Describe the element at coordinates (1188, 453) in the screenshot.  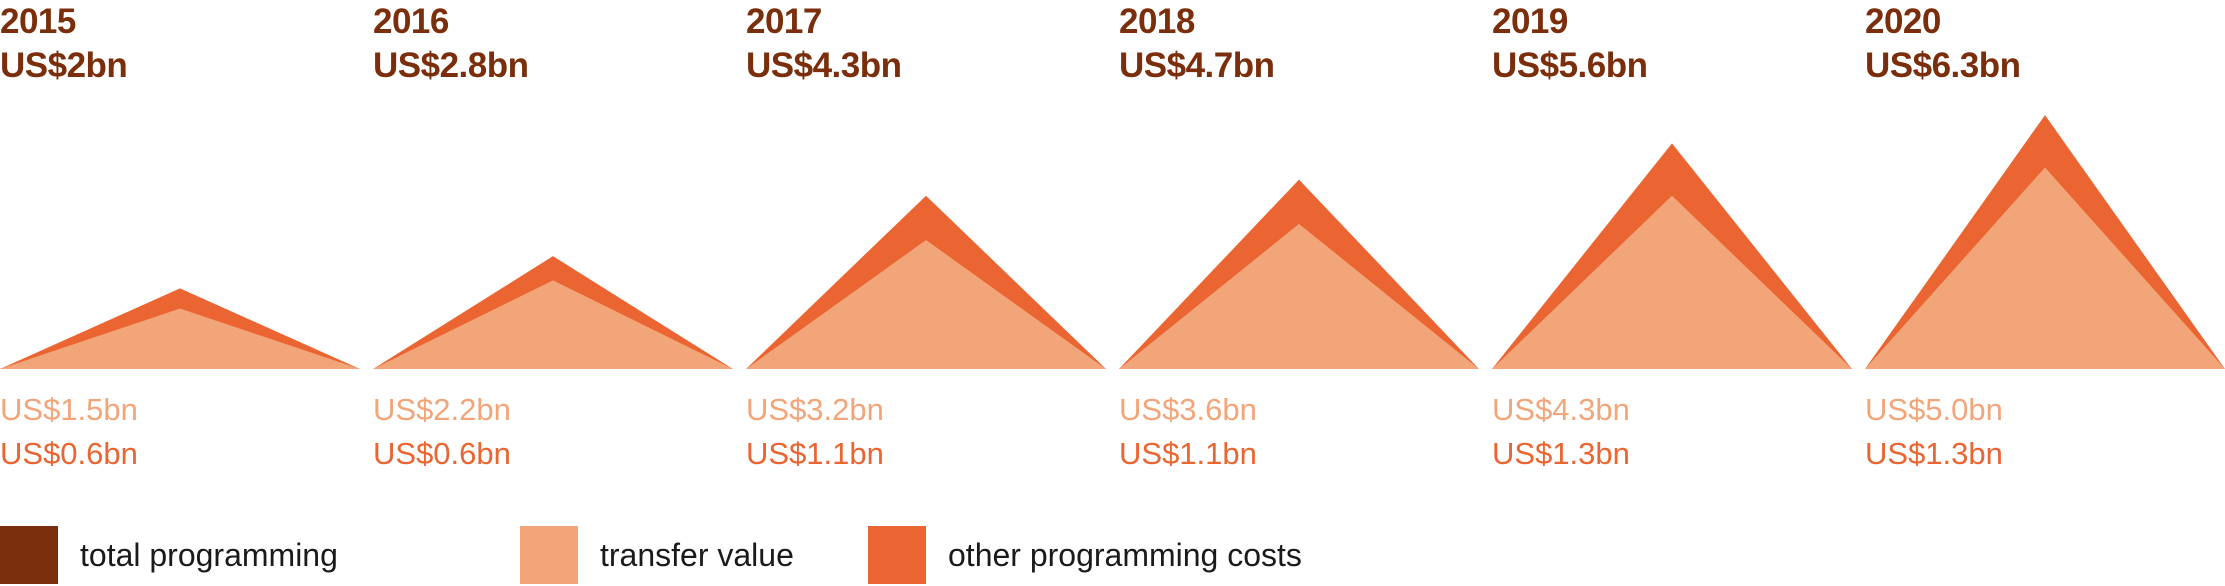
I see `other-cost-label-2018: US$1.1bn` at that location.